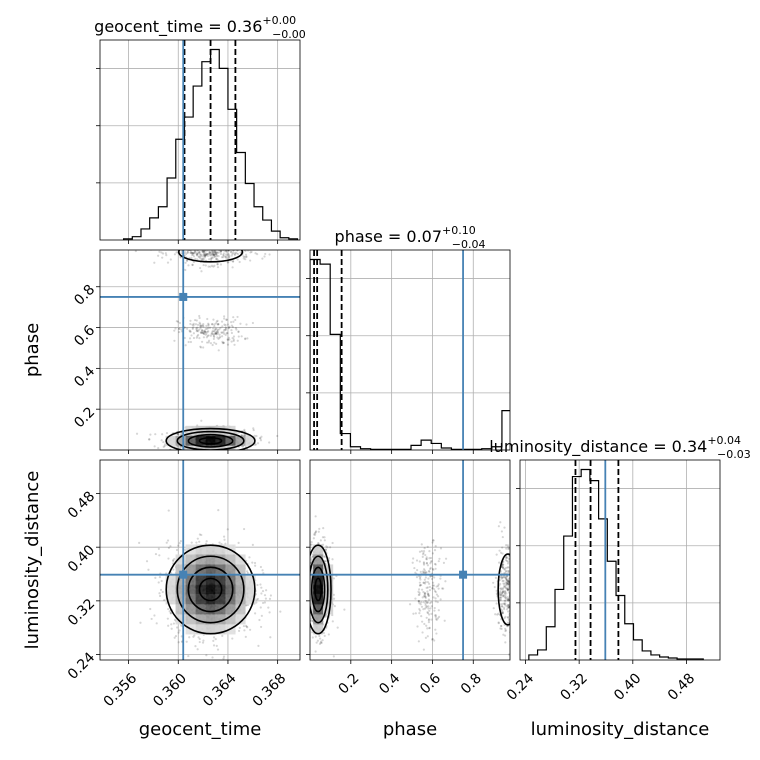  I want to click on y-axis-label-phase: phase, so click(32, 350).